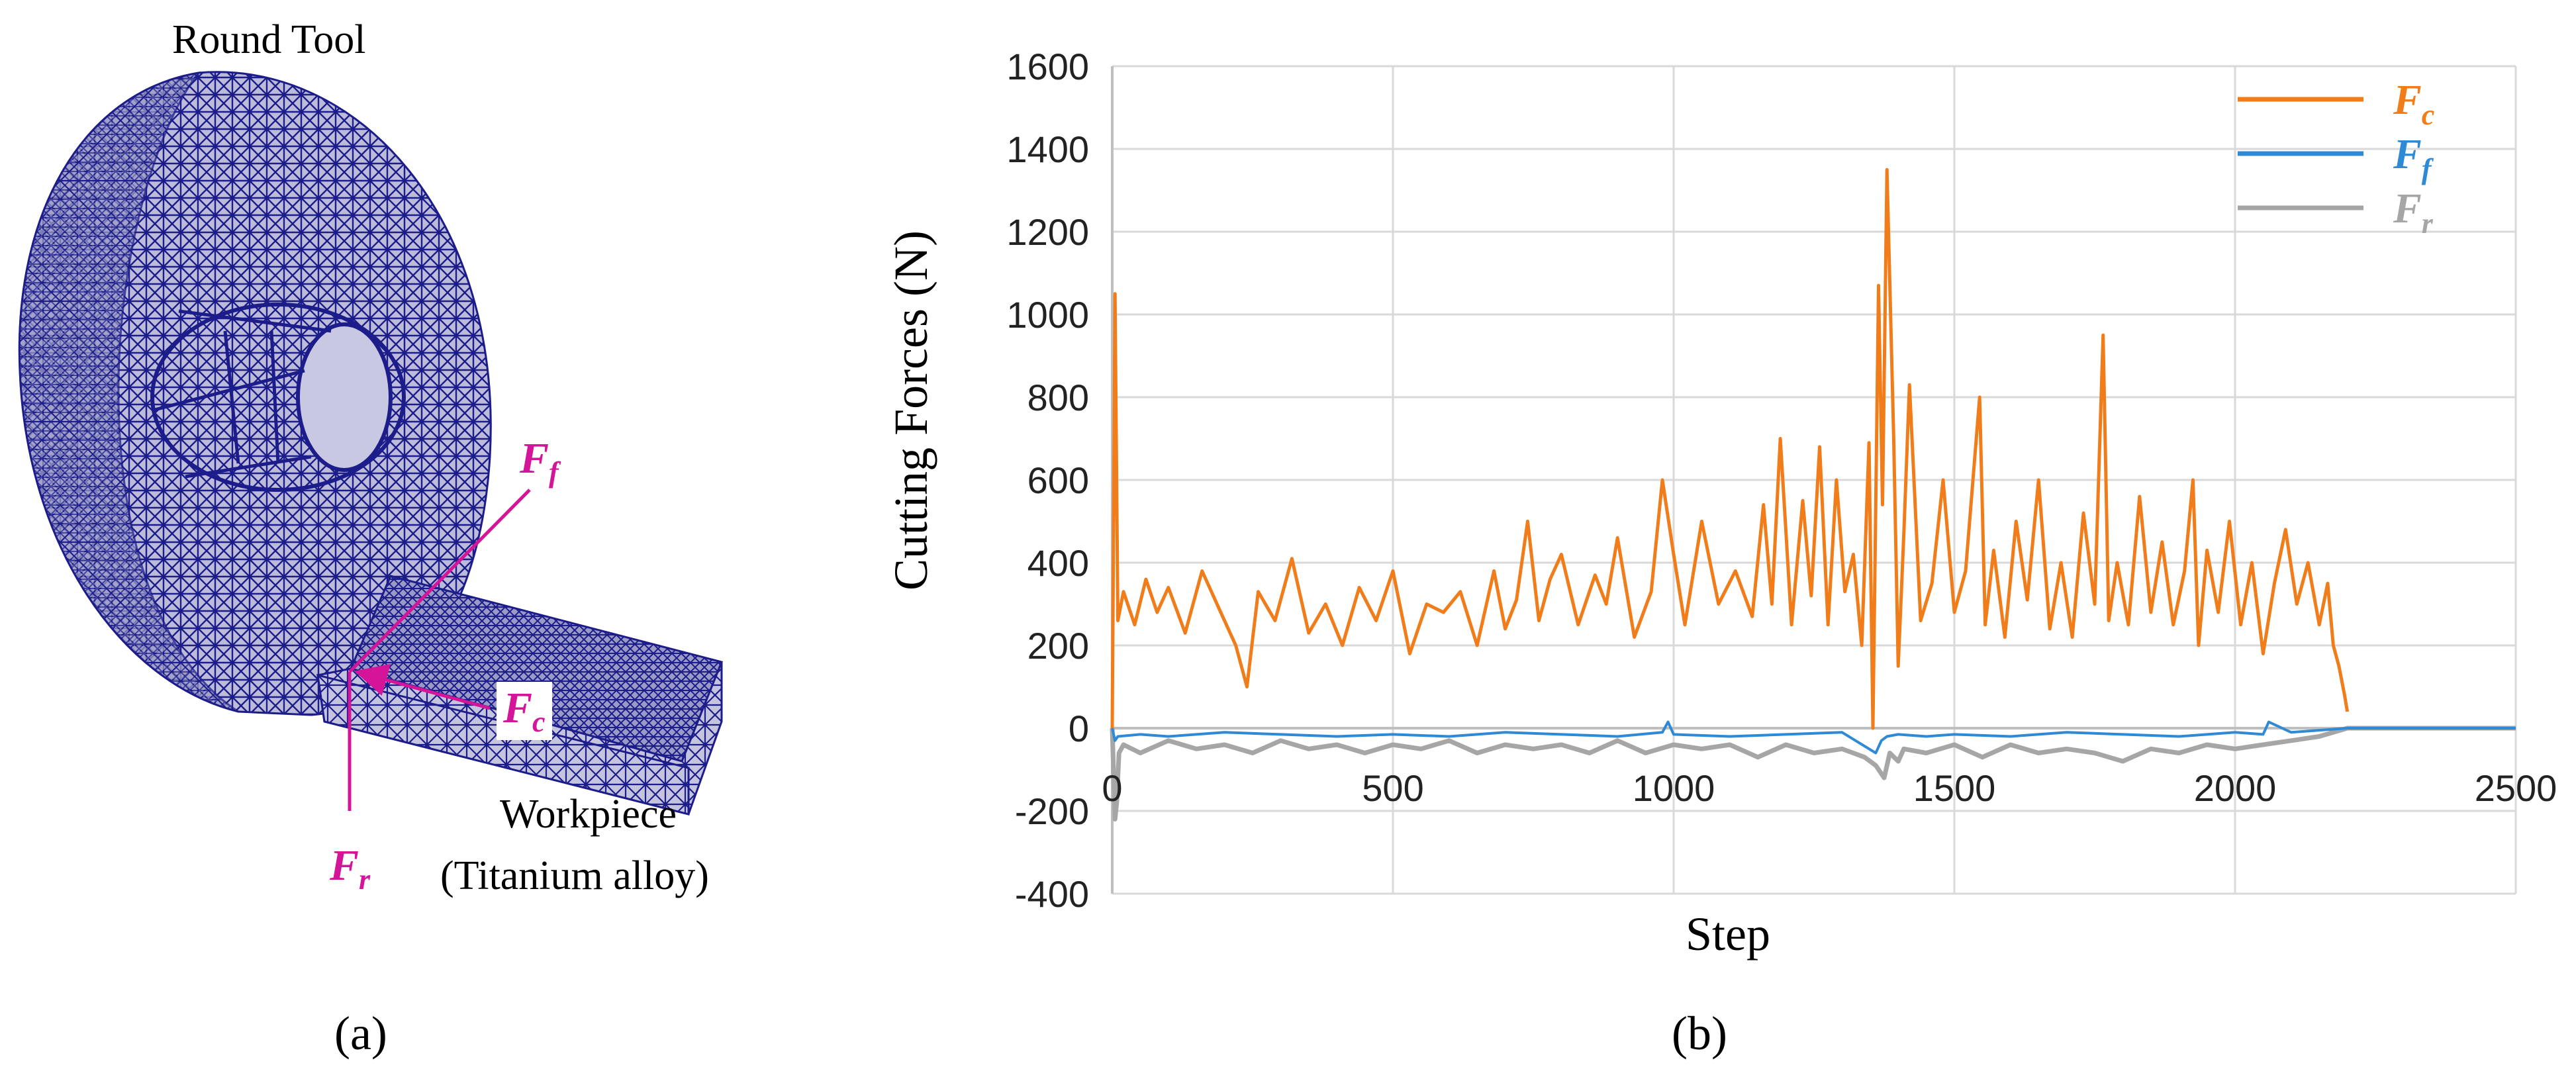  What do you see at coordinates (1058, 397) in the screenshot?
I see `y-tick-label: 800` at bounding box center [1058, 397].